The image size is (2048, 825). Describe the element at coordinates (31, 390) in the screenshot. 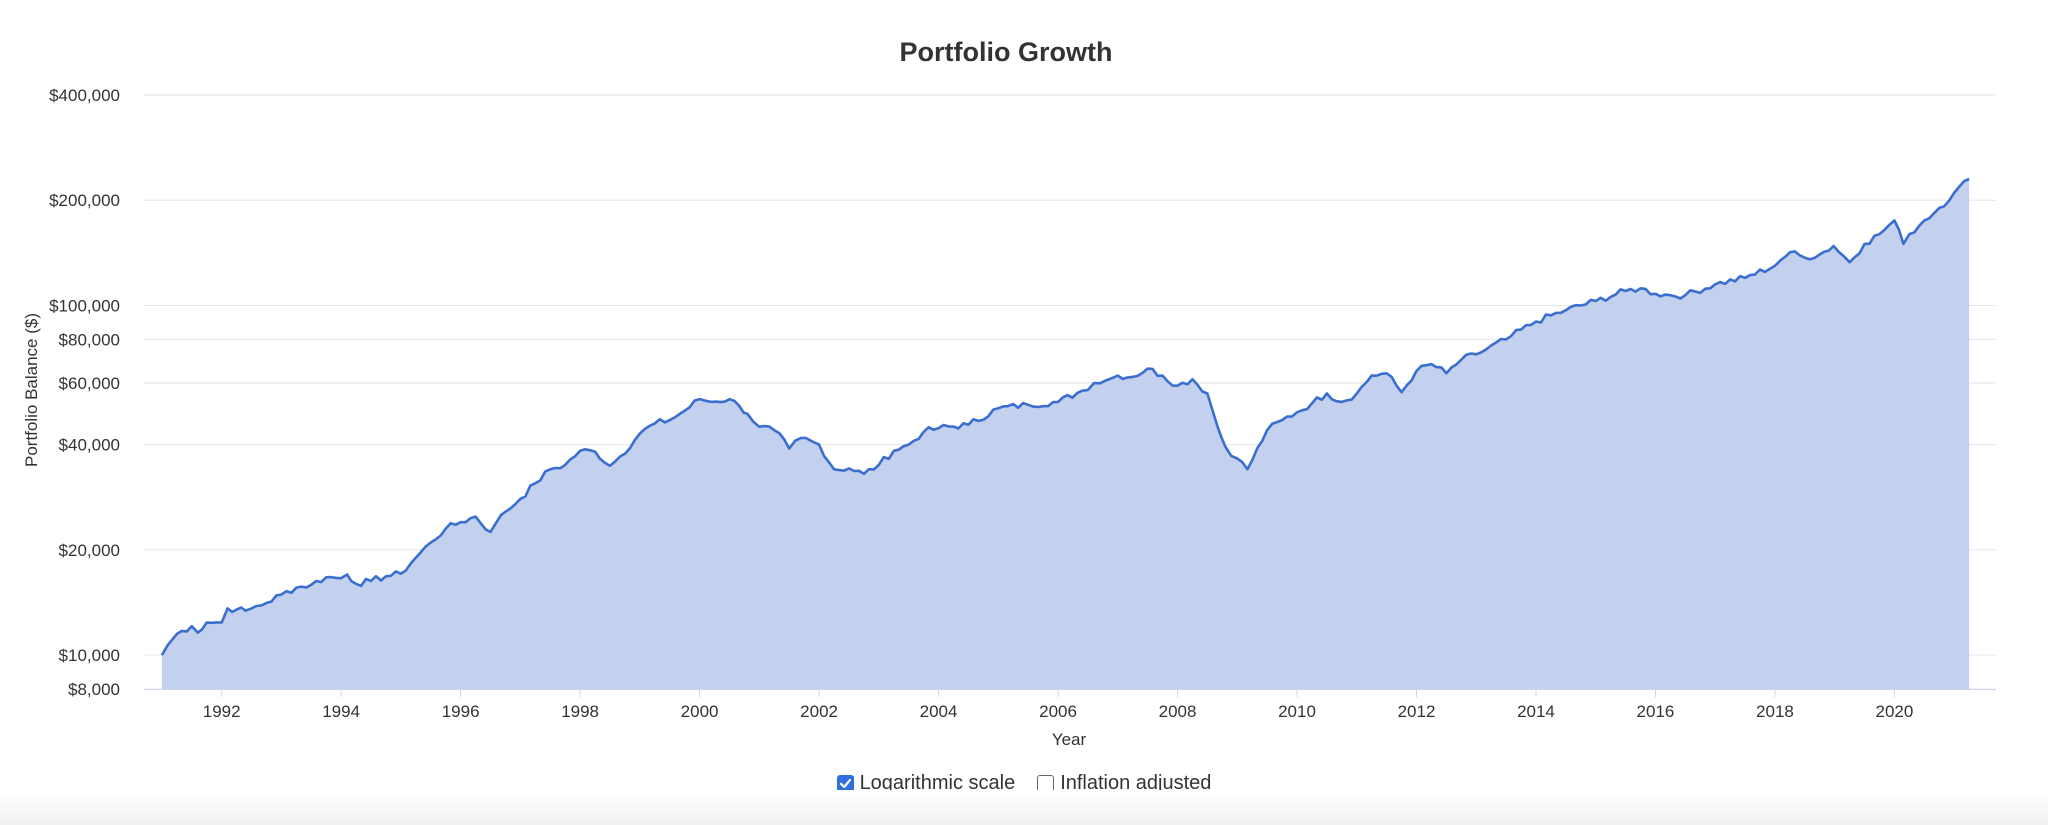

I see `y-axis-title: Portfolio Balance ($)` at that location.